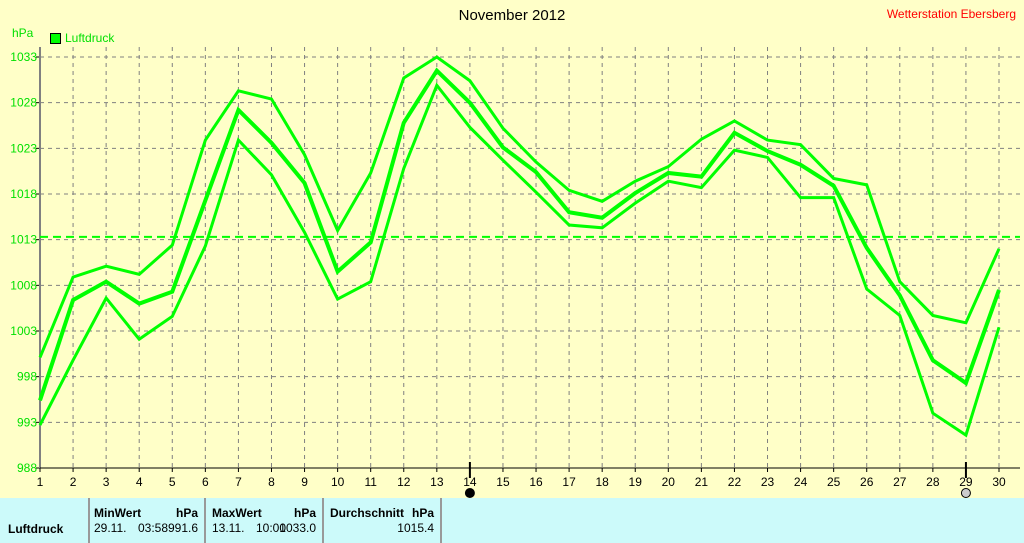  Describe the element at coordinates (40, 482) in the screenshot. I see `x-tick-label: 1` at that location.